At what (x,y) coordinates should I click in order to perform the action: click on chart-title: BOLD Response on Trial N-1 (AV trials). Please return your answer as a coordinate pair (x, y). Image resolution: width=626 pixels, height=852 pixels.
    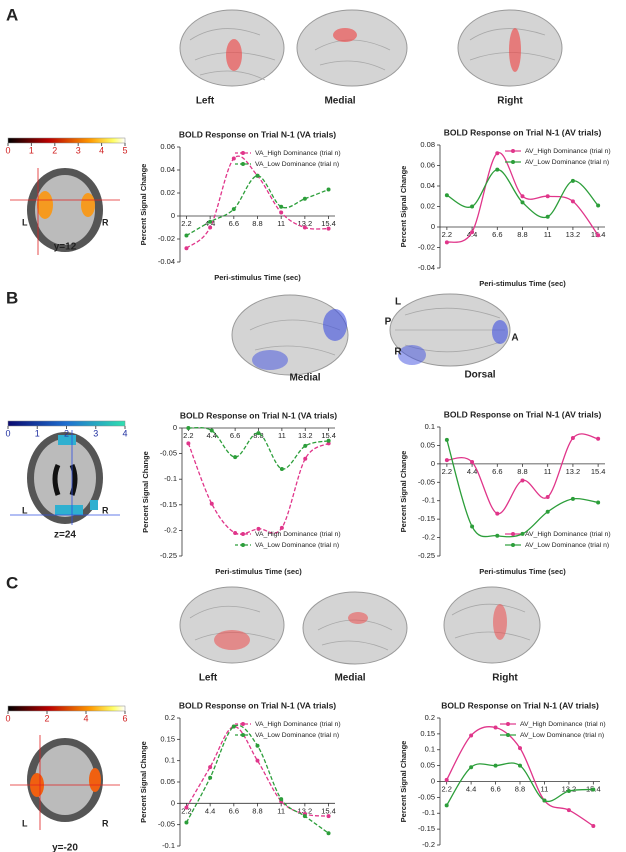
    Looking at the image, I should click on (523, 414).